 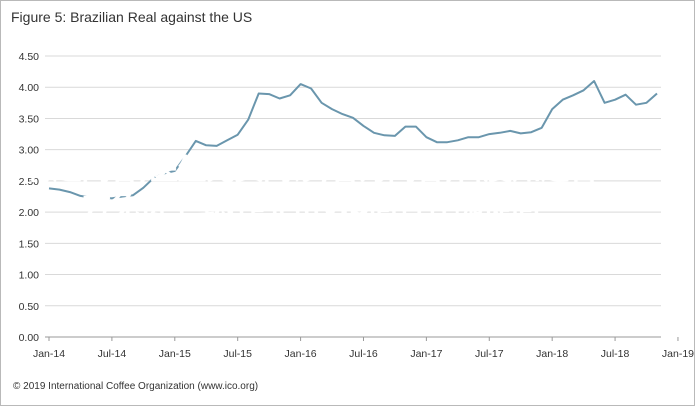 I want to click on figure-title: Figure 5: Brazilian Real against the US, so click(x=132, y=17).